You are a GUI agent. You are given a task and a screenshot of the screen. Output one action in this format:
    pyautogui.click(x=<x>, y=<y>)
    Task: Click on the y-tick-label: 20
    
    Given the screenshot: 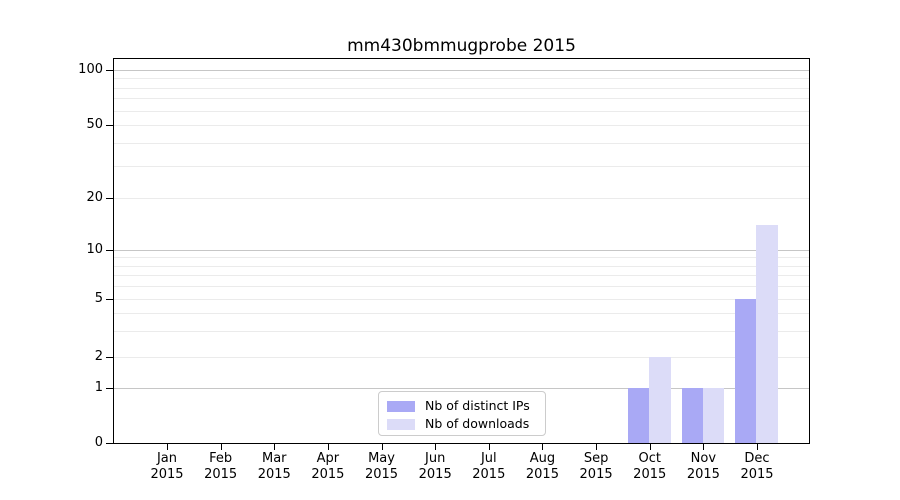 What is the action you would take?
    pyautogui.click(x=94, y=197)
    